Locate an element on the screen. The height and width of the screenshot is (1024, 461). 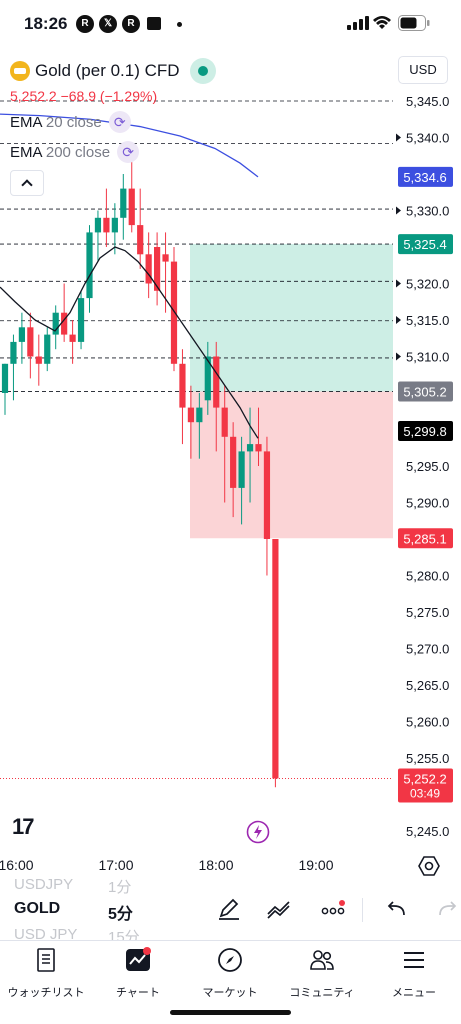
status-bar: 18:26 R 𝕏 R is located at coordinates (230, 25).